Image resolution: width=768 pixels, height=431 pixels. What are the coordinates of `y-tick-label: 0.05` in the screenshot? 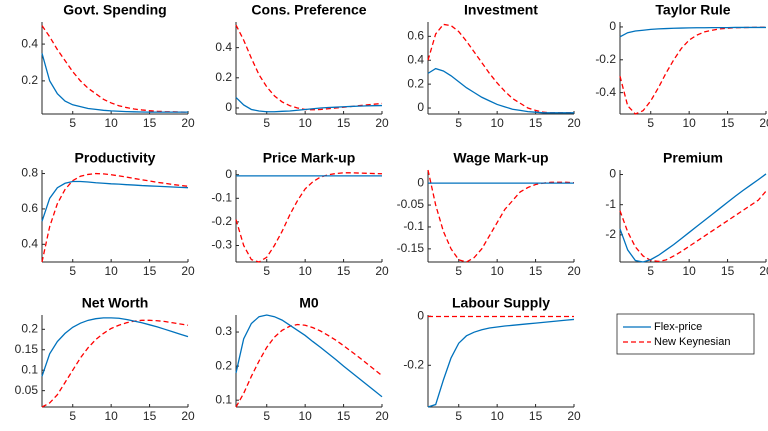 It's located at (27, 390).